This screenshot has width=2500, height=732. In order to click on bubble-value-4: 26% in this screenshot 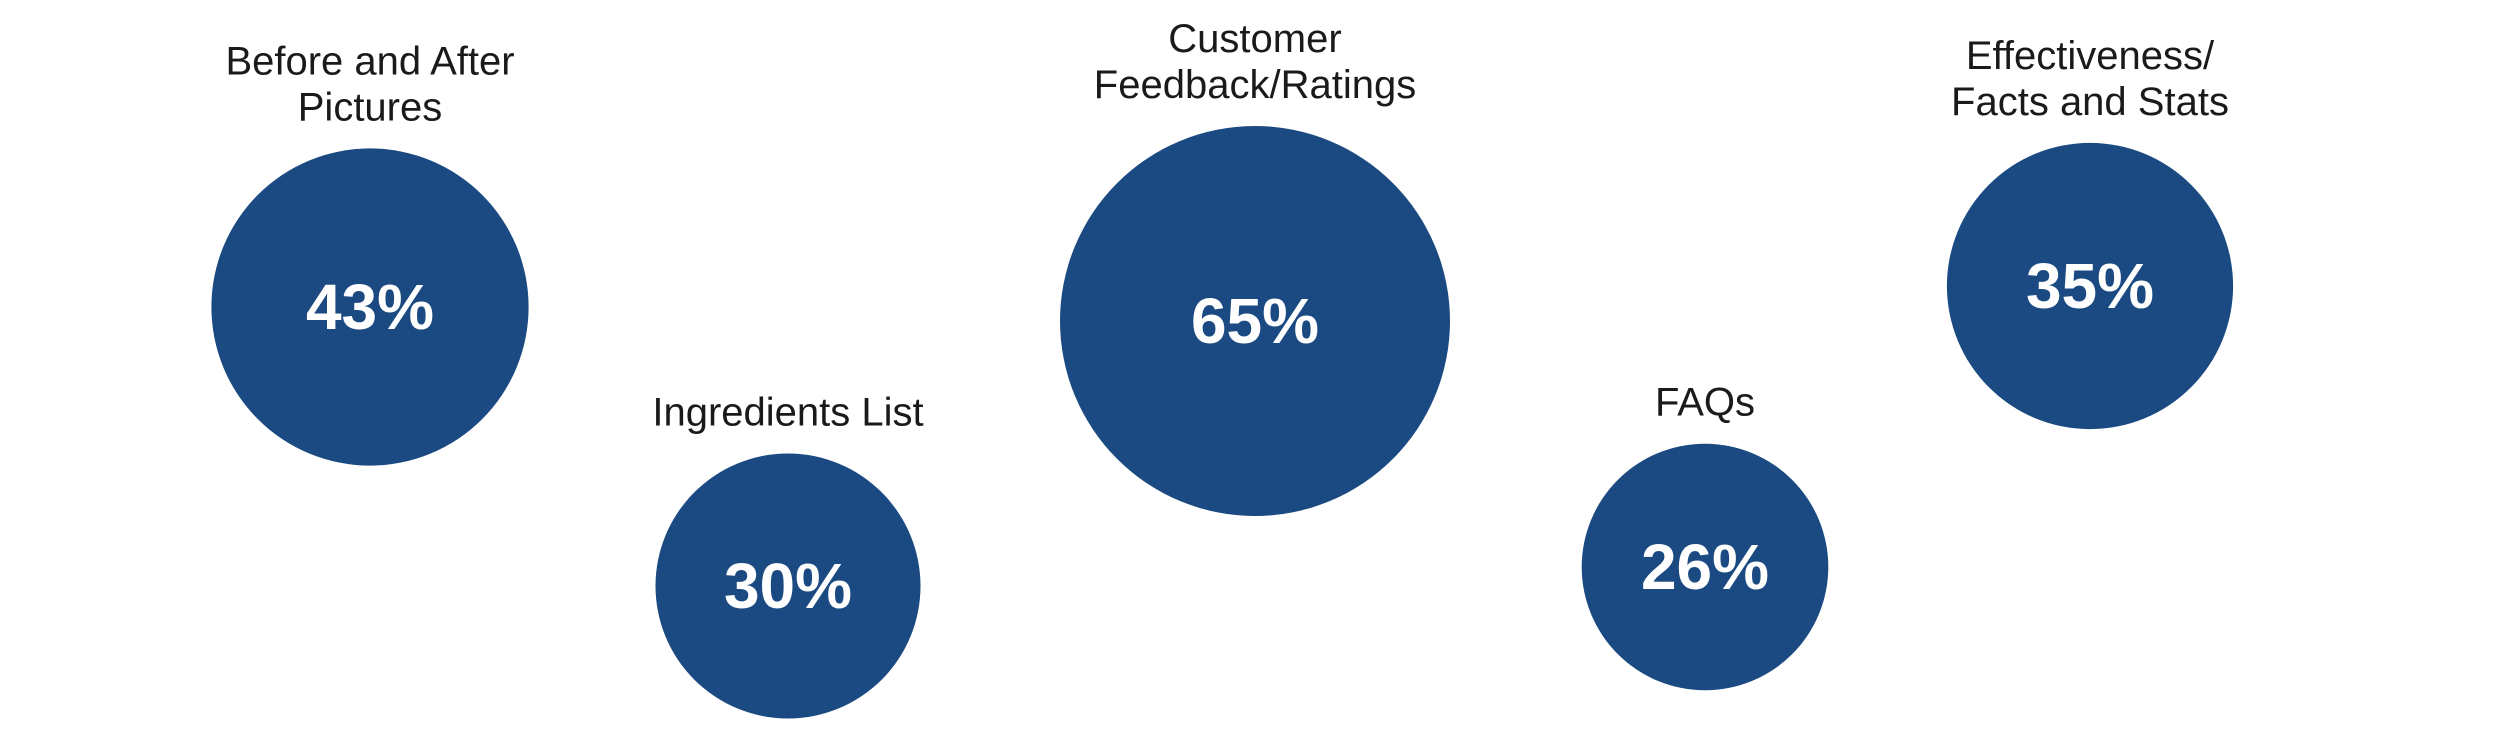, I will do `click(1705, 567)`.